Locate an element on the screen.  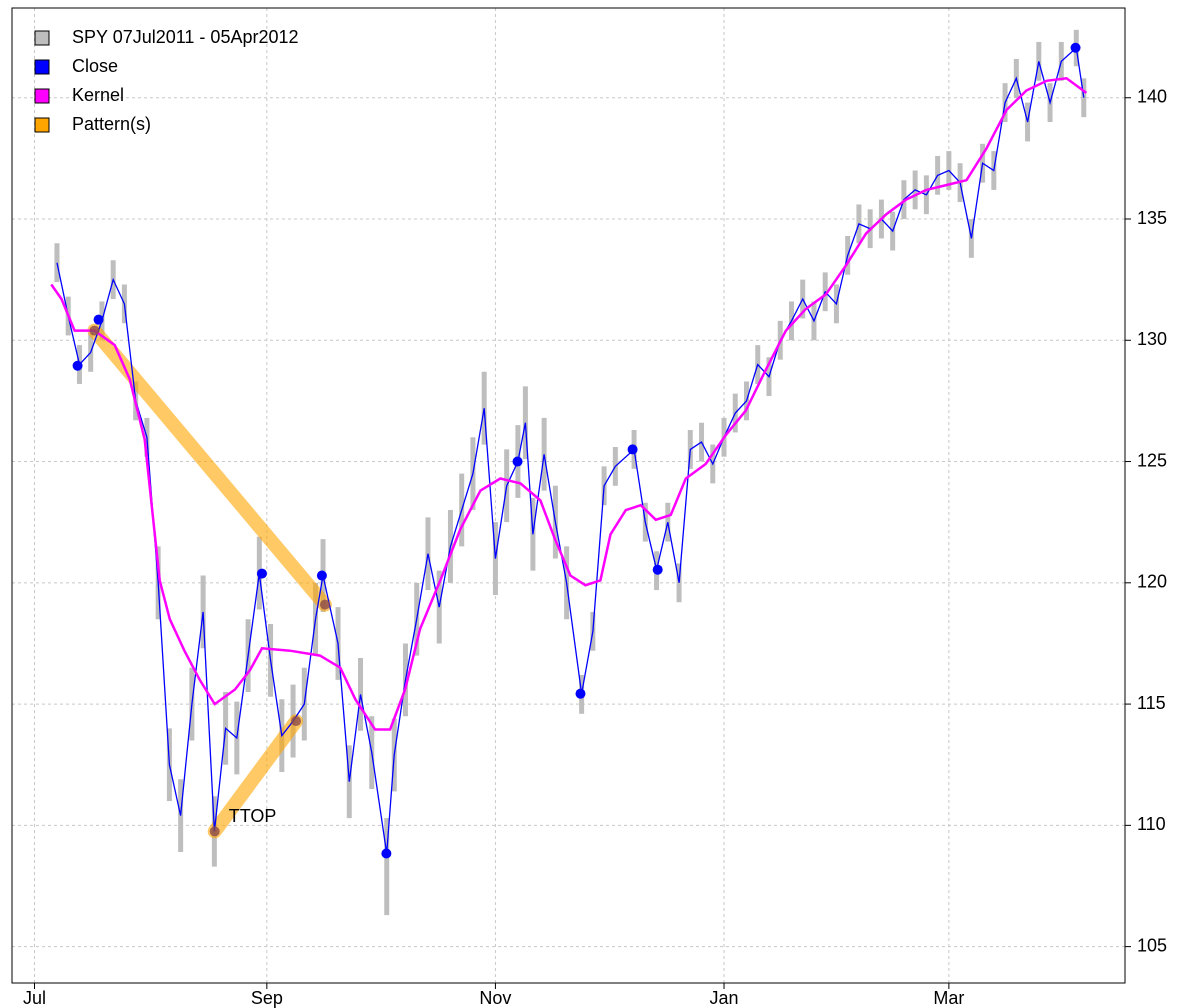
pattern-line is located at coordinates (255, 776).